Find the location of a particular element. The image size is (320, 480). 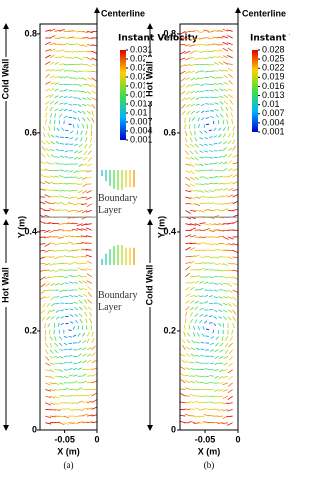

boundary-layer-label: Boundary Layer is located at coordinates (118, 204).